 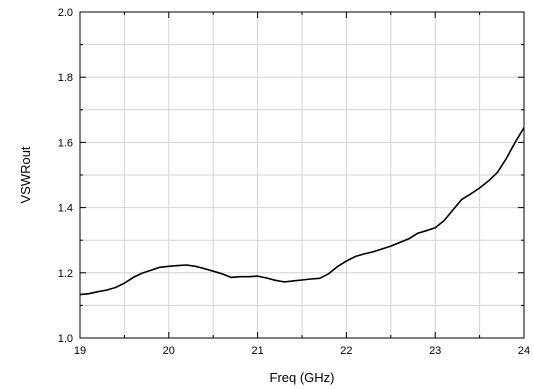 I want to click on y-tick-label: 1.2, so click(x=65, y=274).